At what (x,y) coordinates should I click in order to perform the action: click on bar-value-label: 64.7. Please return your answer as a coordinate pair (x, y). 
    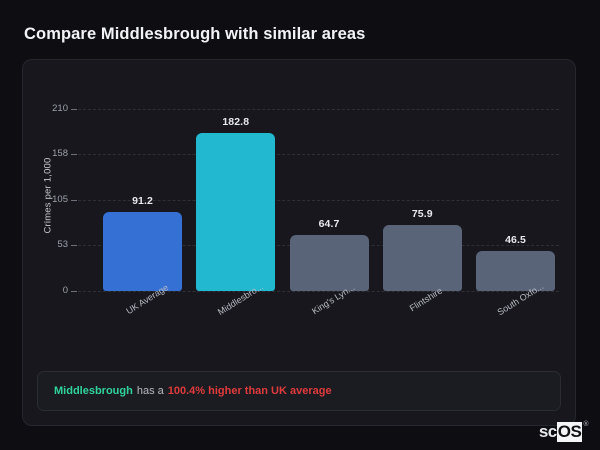
    Looking at the image, I should click on (329, 223).